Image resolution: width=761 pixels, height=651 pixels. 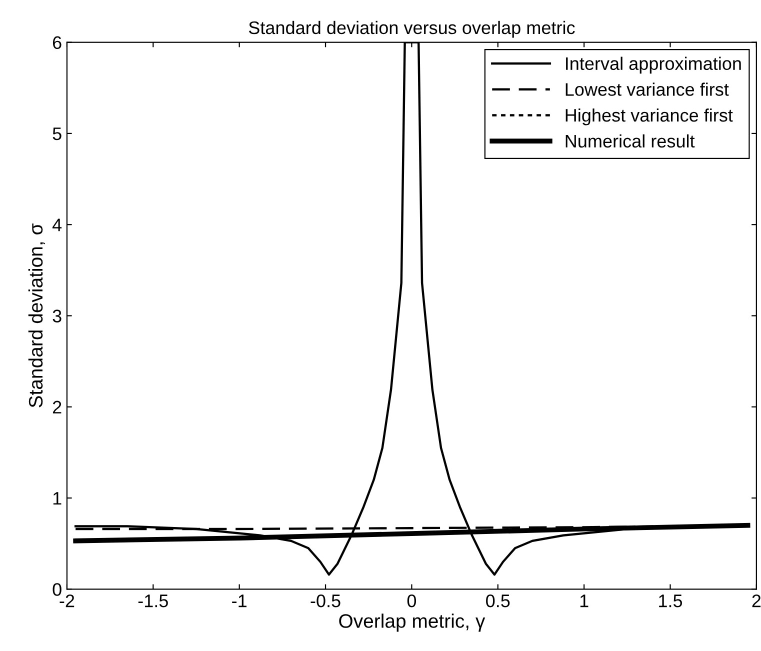 I want to click on y-axis-title: Standard deviation, σ, so click(x=36, y=316).